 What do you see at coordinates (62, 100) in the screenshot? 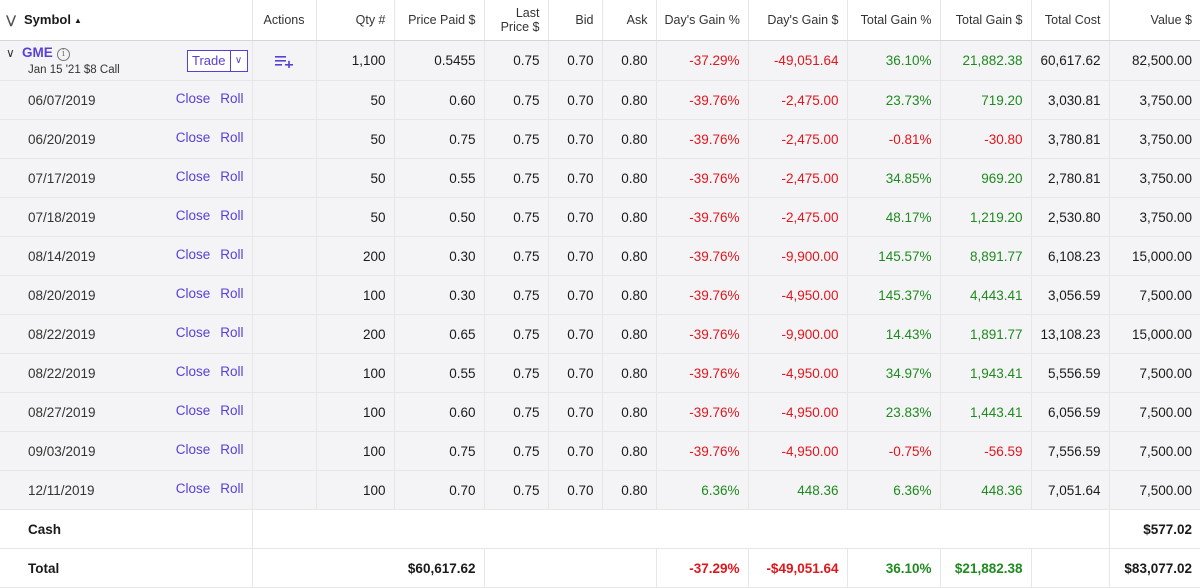
I see `lot-date-text: 06/07/2019` at bounding box center [62, 100].